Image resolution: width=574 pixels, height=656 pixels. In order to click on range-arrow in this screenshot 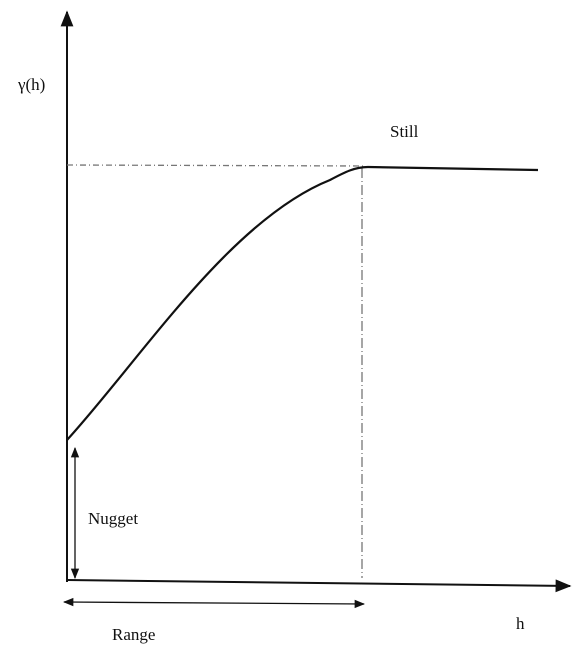, I will do `click(214, 603)`.